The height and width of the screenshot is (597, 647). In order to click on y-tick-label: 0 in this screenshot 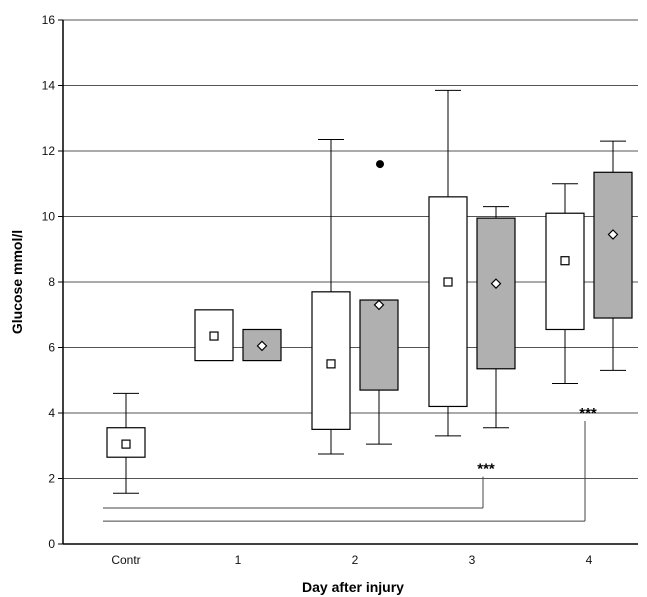, I will do `click(51, 544)`.